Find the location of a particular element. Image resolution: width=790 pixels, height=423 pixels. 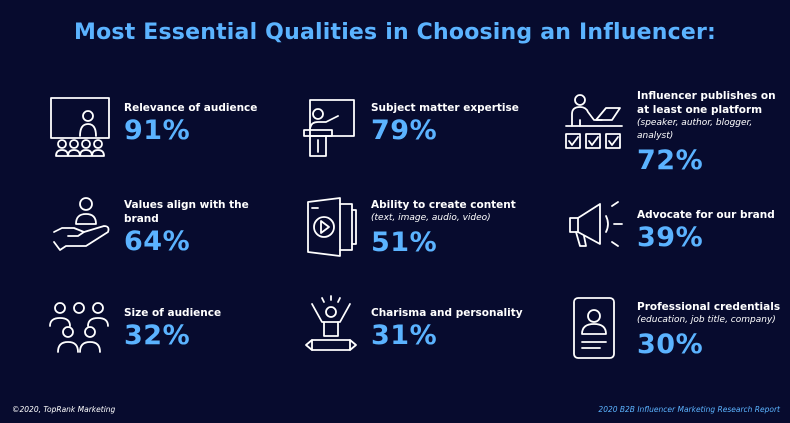

quality-note: (text, image, audio, video) is located at coordinates (431, 218).